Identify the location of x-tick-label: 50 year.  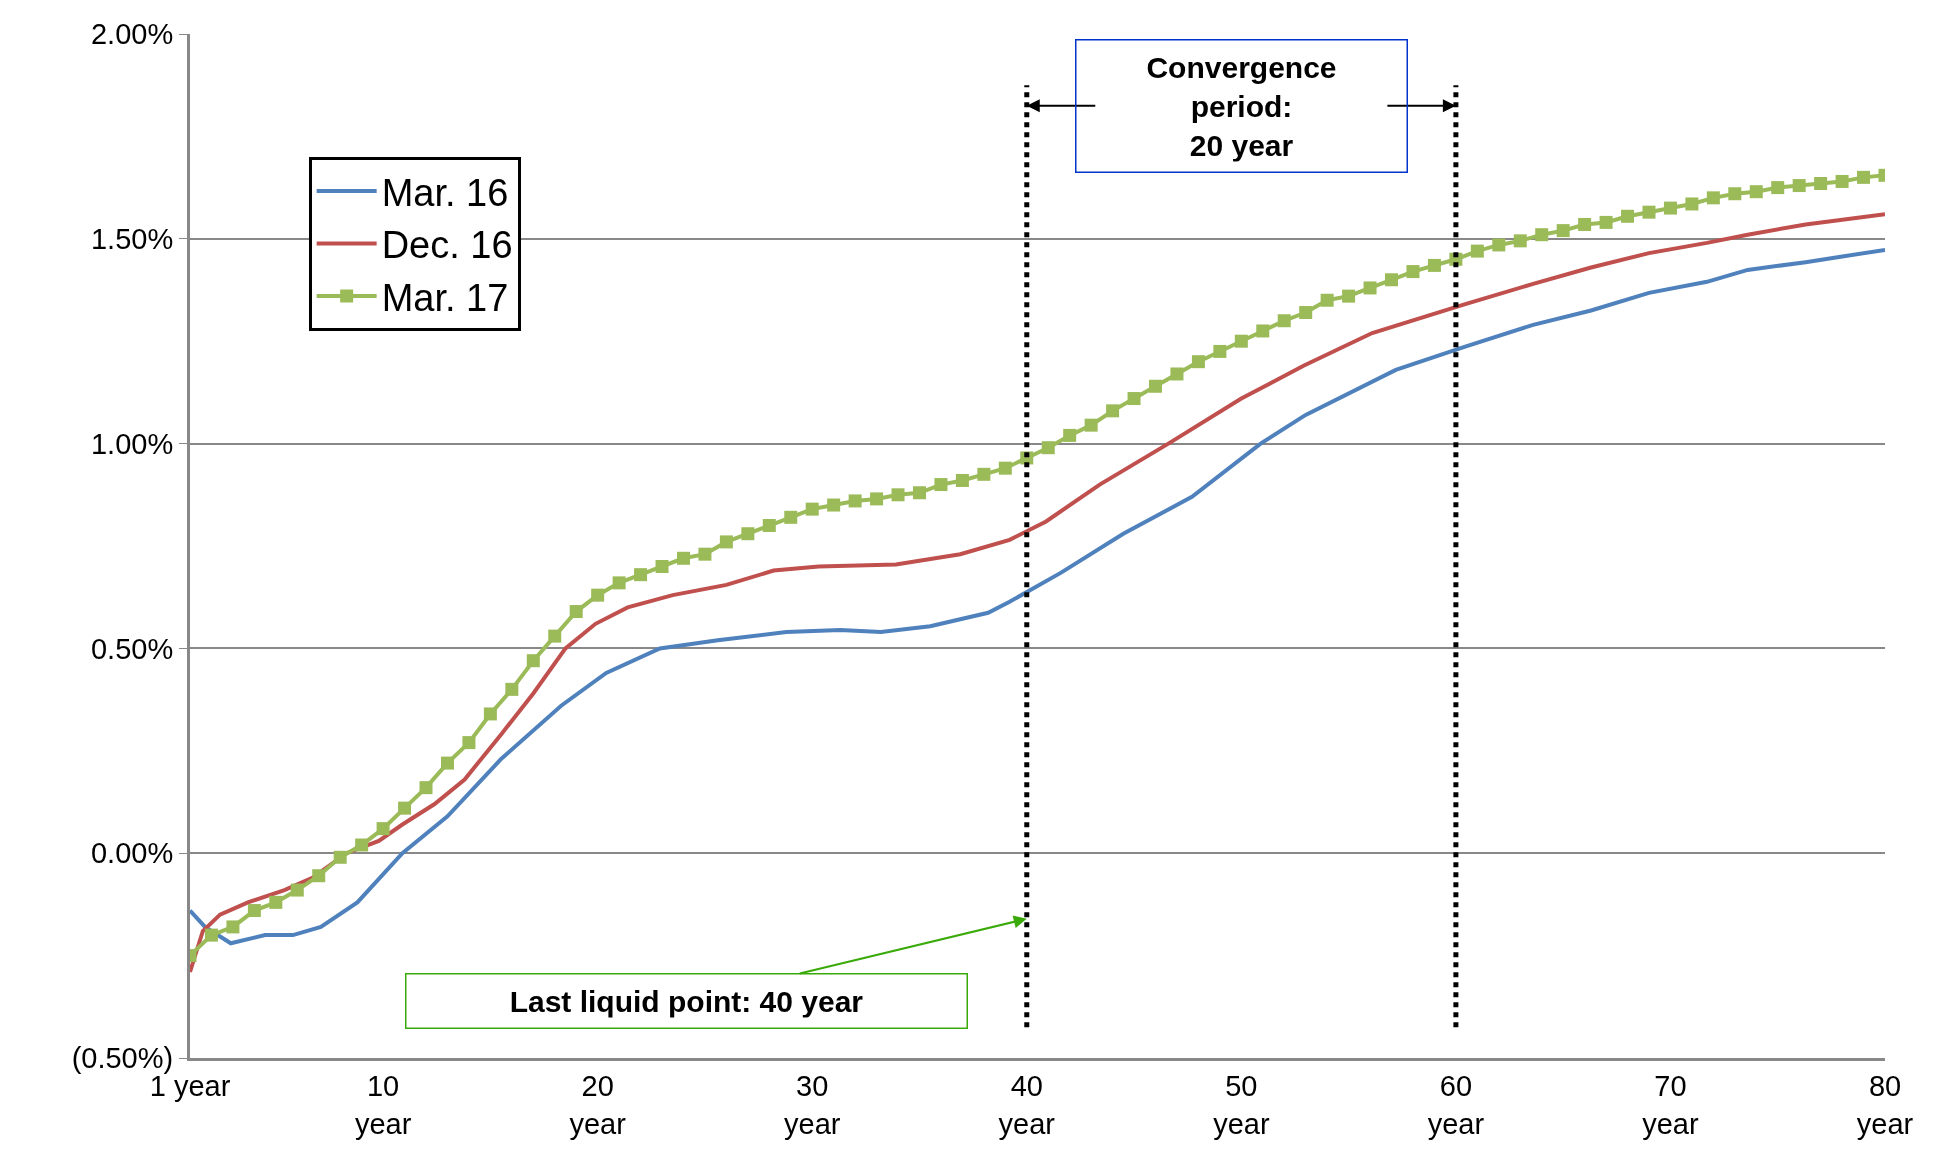
(1241, 1104).